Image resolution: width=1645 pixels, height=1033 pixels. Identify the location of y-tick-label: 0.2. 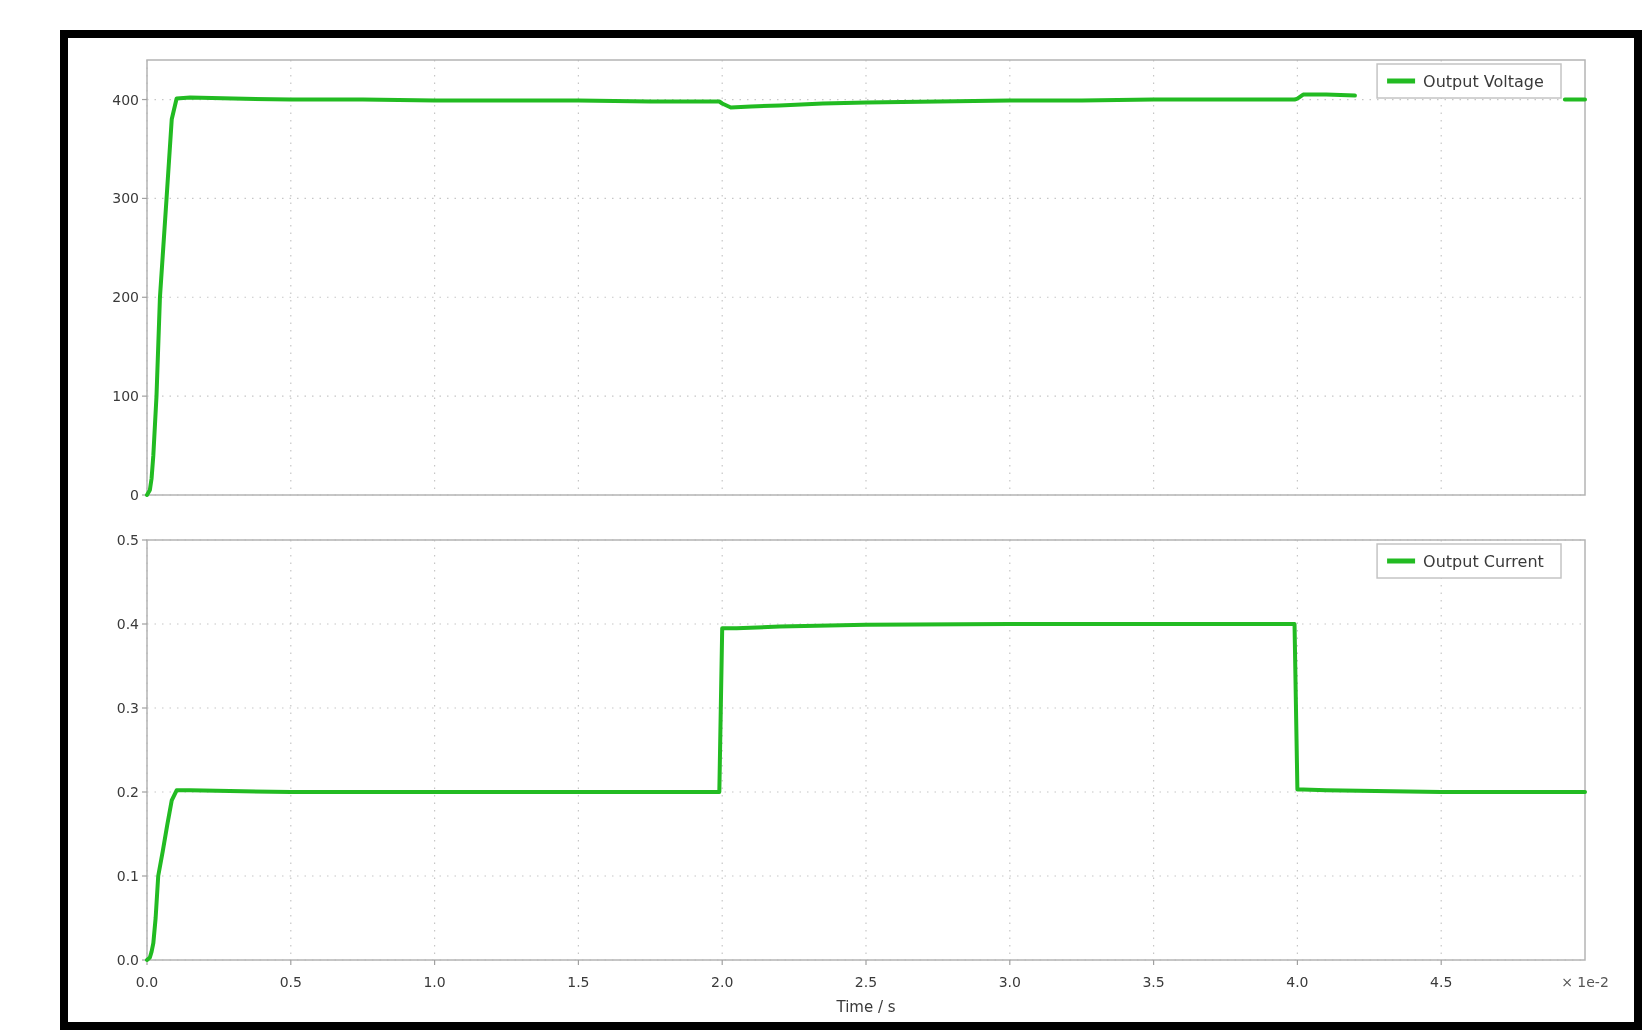
(127, 792).